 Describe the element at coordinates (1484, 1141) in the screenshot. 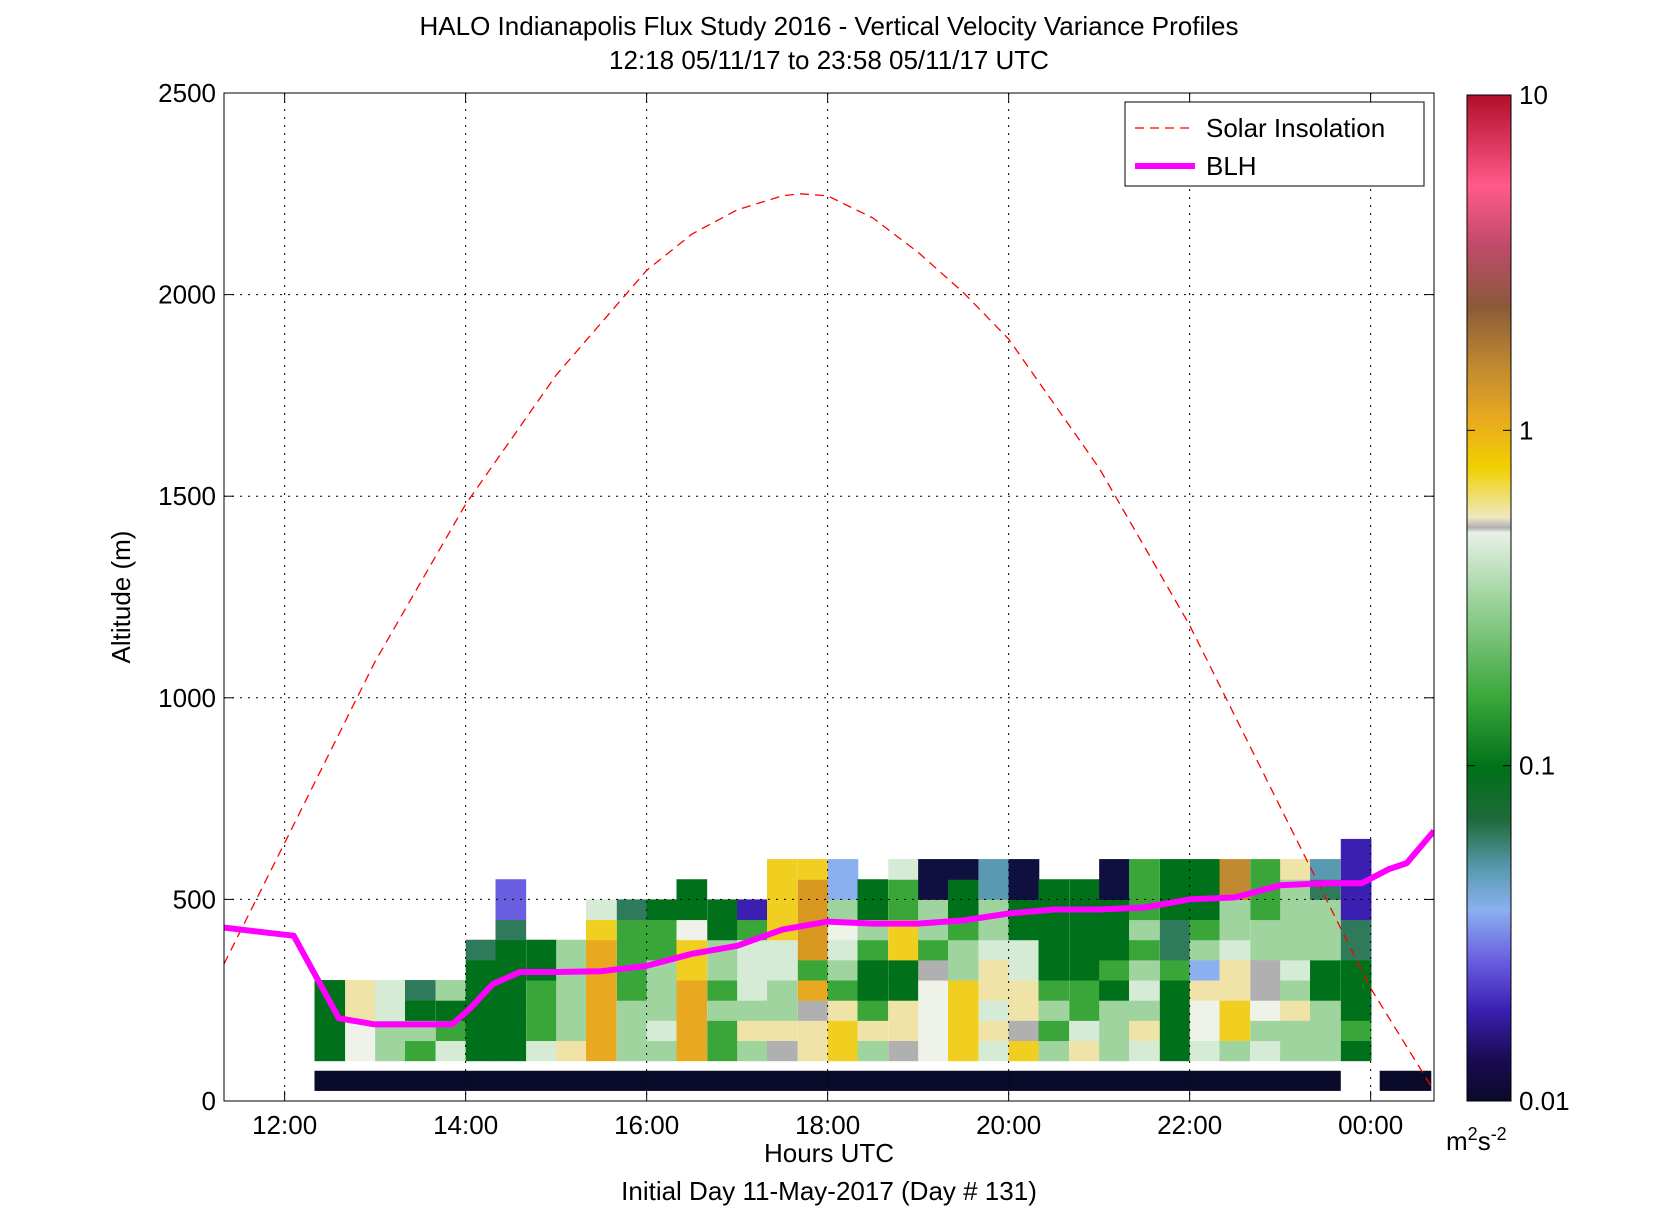

I see `colorbar-unit-mid: s` at that location.